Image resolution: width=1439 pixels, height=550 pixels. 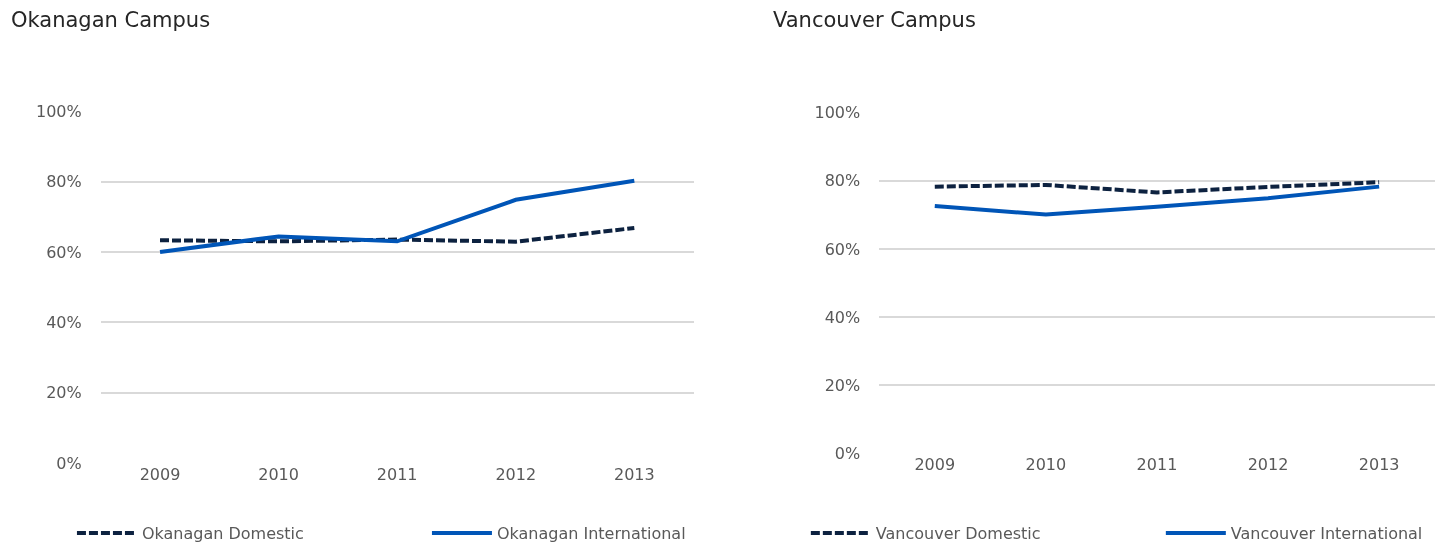 I want to click on legend-label: Vancouver Domestic, so click(x=958, y=534).